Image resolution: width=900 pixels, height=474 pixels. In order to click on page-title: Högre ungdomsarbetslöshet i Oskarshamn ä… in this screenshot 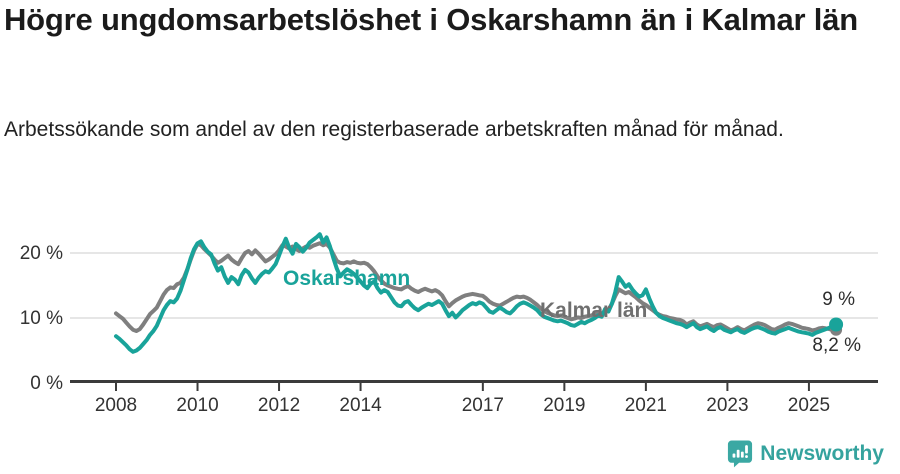, I will do `click(431, 19)`.